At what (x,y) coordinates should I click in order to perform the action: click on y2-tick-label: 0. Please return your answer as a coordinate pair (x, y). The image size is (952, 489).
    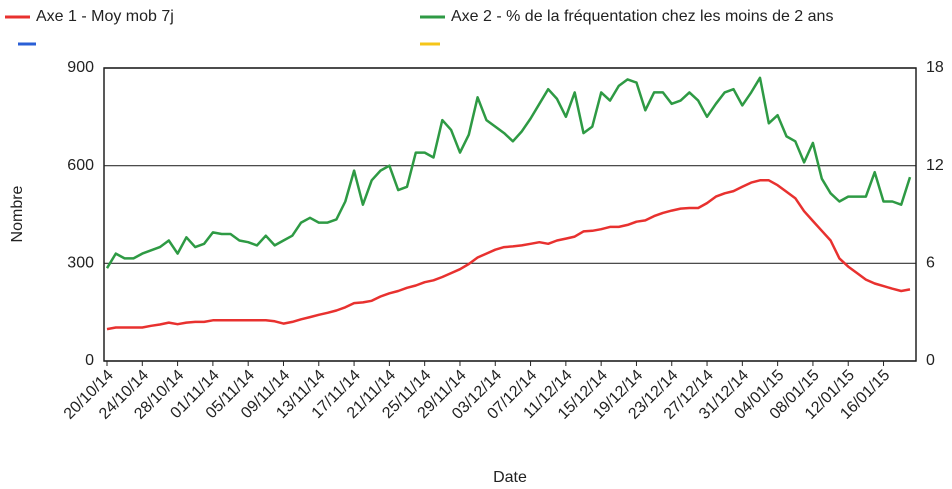
    Looking at the image, I should click on (930, 360).